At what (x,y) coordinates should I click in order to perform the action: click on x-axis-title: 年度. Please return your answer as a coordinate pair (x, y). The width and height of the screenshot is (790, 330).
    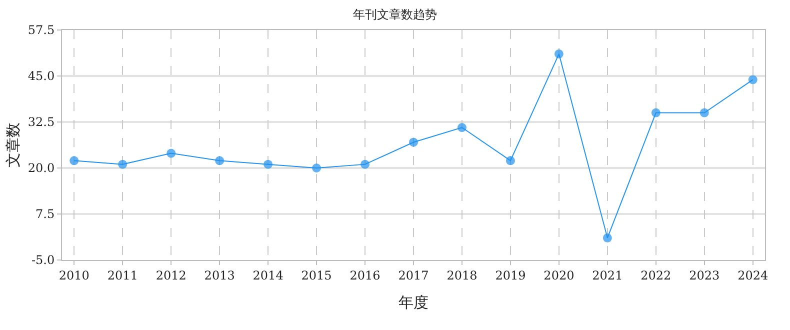
    Looking at the image, I should click on (413, 302).